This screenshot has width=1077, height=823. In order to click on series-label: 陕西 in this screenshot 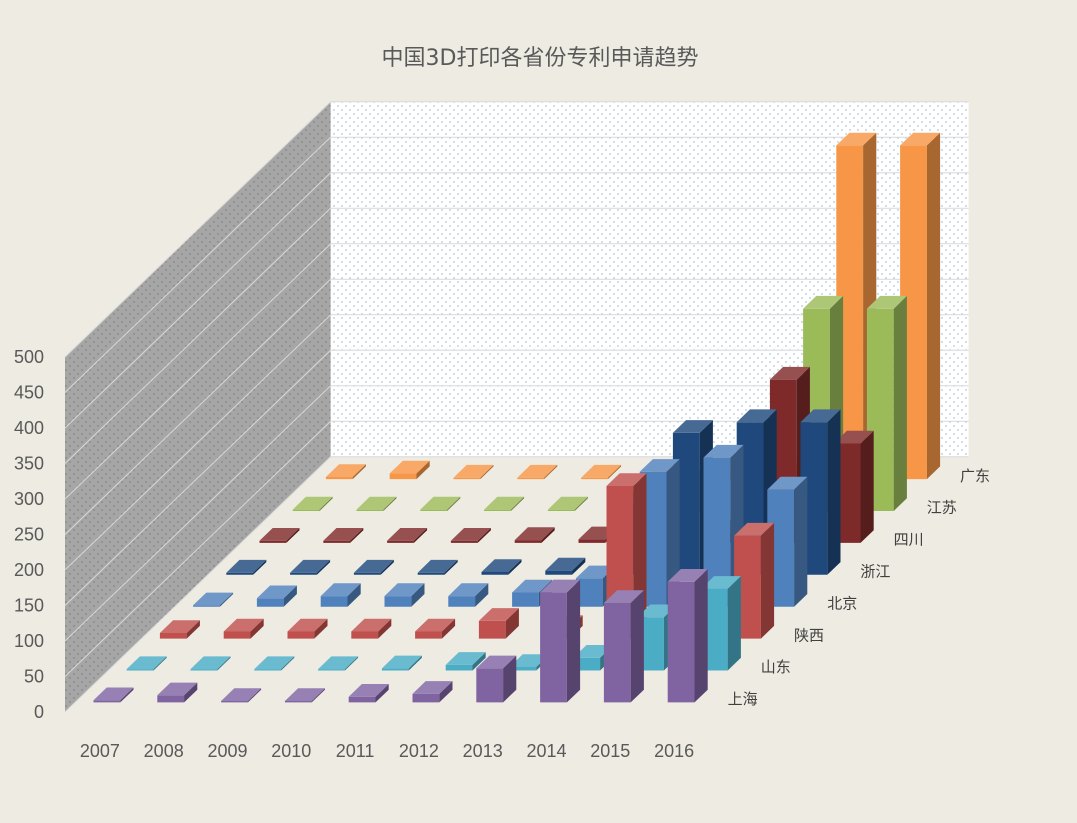, I will do `click(809, 635)`.